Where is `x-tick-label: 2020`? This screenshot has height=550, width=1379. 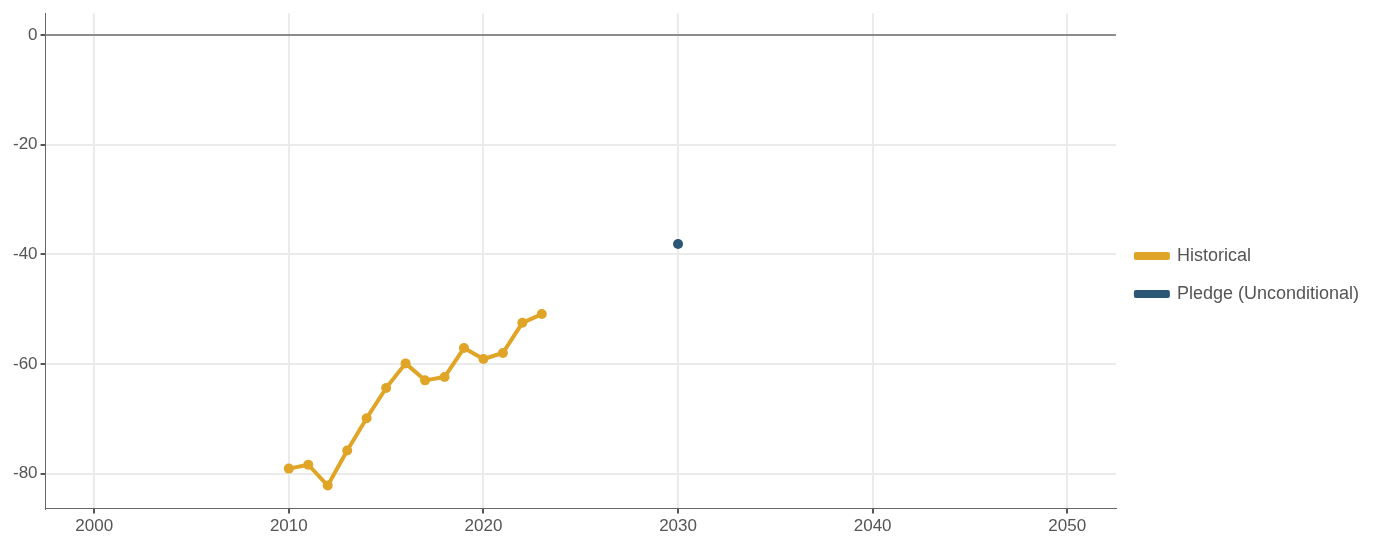
x-tick-label: 2020 is located at coordinates (483, 526).